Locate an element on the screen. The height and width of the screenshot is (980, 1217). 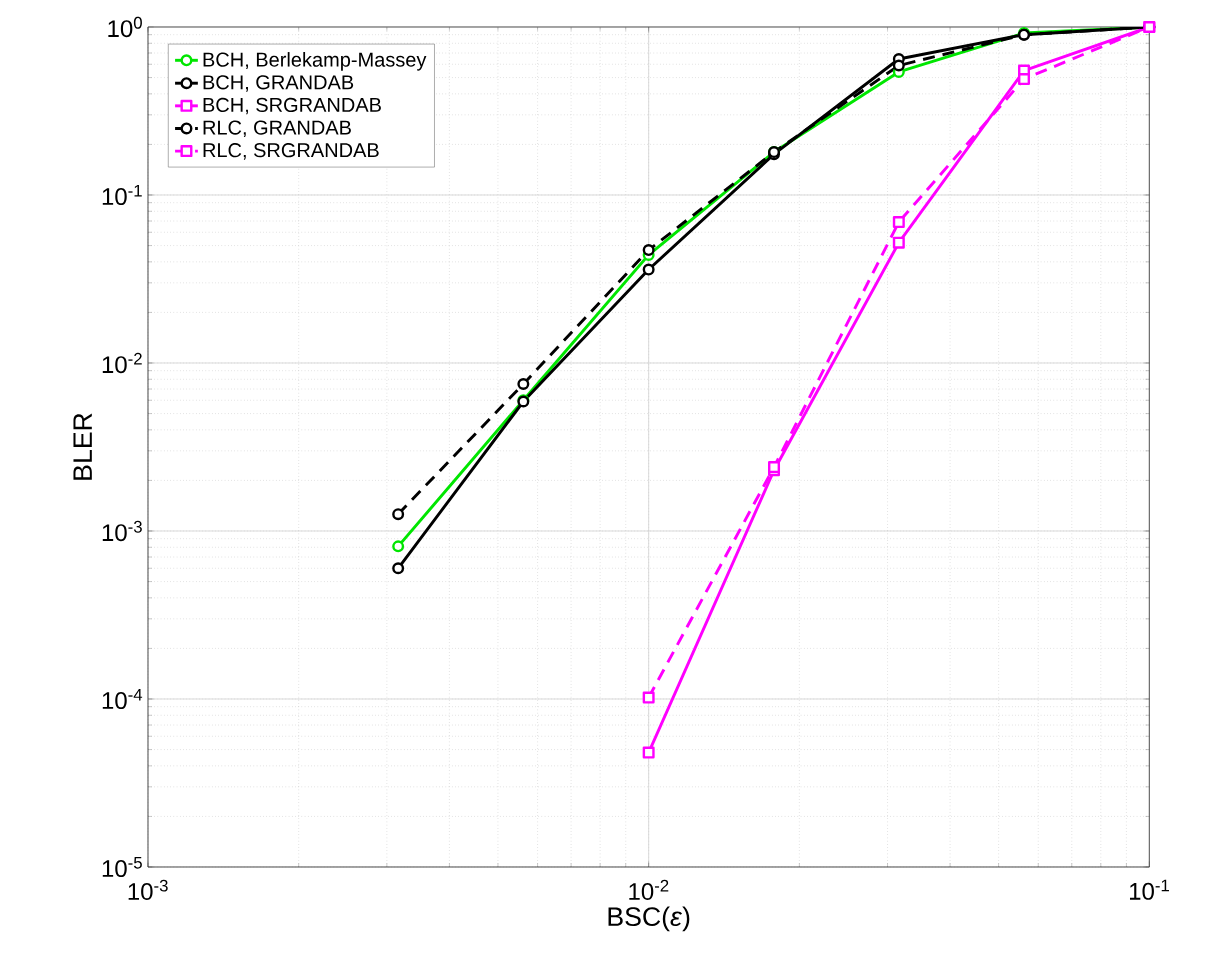
x-axis-title: BSC(ε) is located at coordinates (649, 919).